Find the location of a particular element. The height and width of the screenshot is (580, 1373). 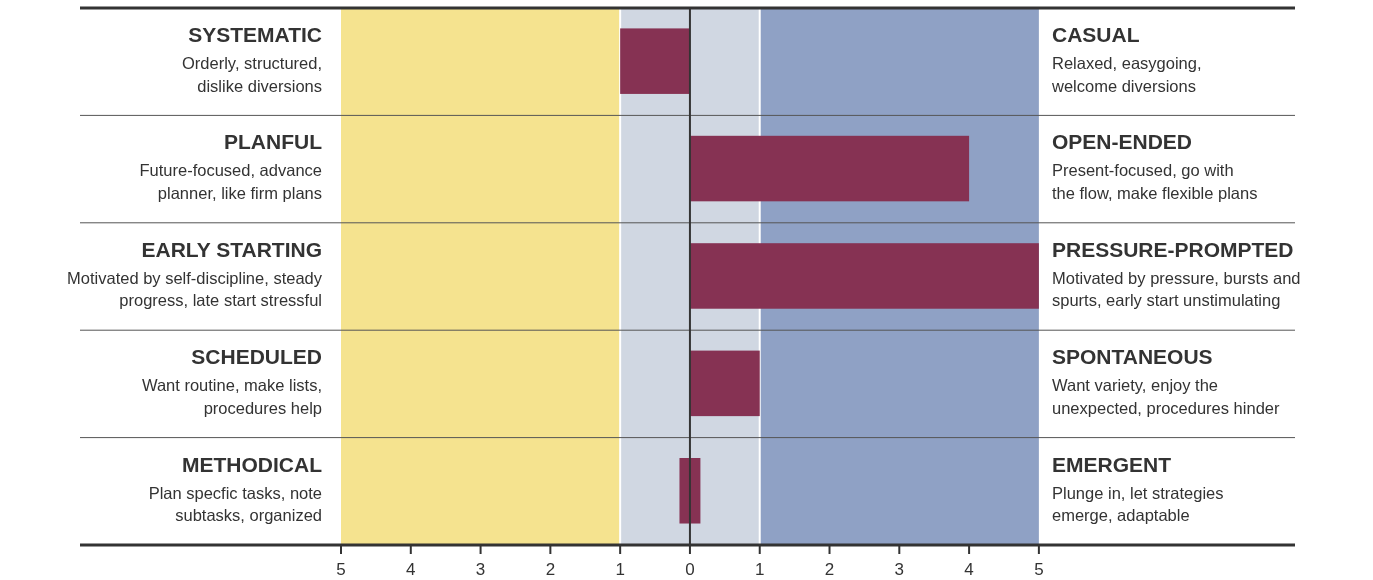

annotation: Motivated by pressure, bursts and spurts, early start unstimulating is located at coordinates (1176, 289).